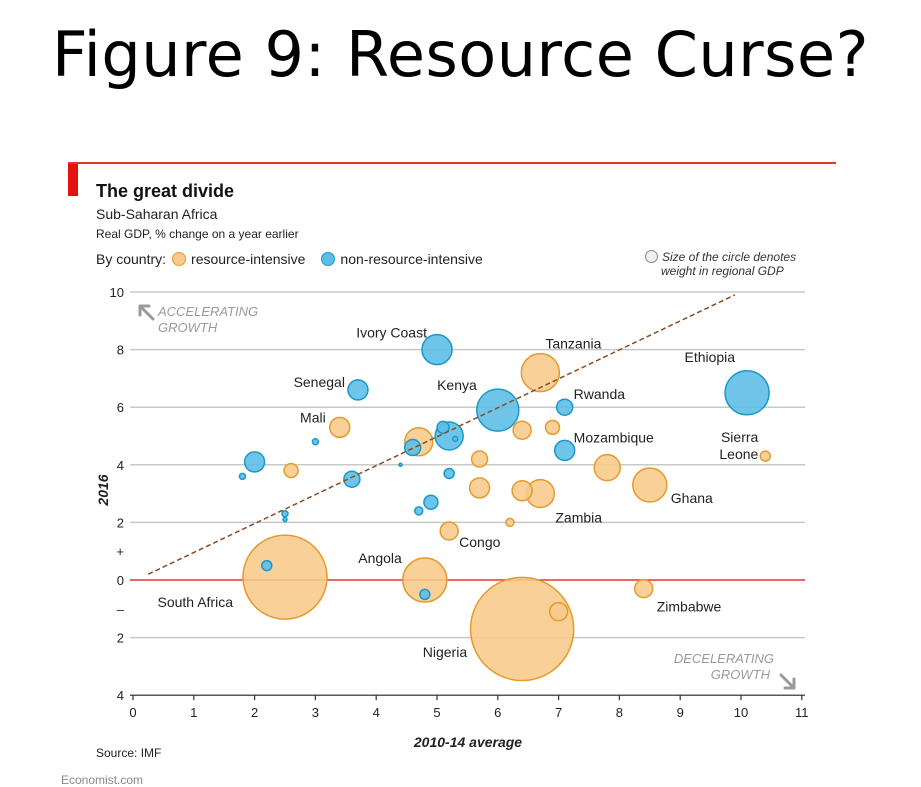  What do you see at coordinates (619, 712) in the screenshot?
I see `x-tick-label: 8` at bounding box center [619, 712].